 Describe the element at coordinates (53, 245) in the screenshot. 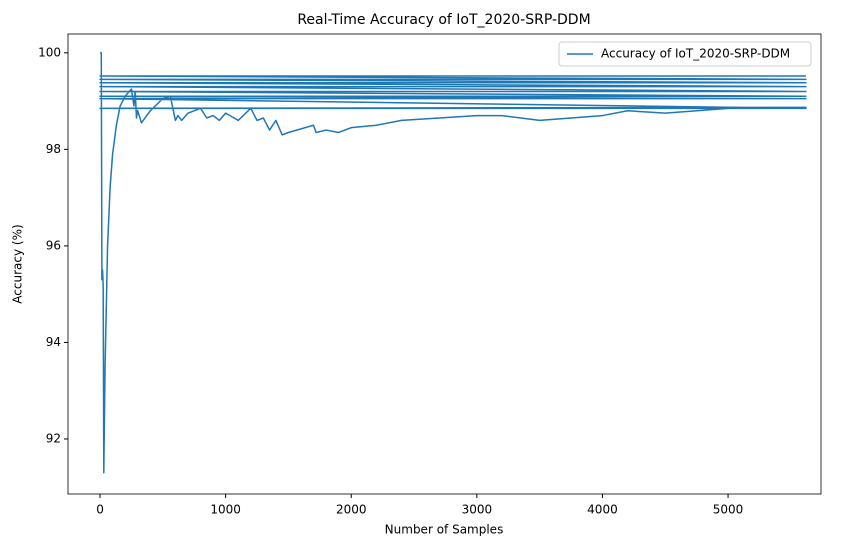

I see `y-tick-label: 96` at that location.